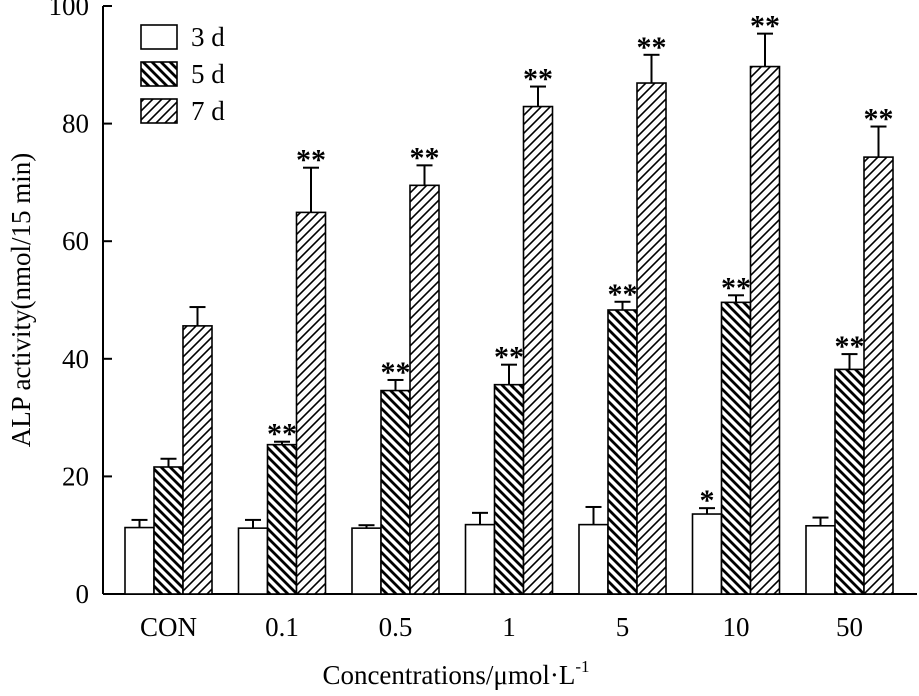  I want to click on bar-3d-0.5, so click(366, 561).